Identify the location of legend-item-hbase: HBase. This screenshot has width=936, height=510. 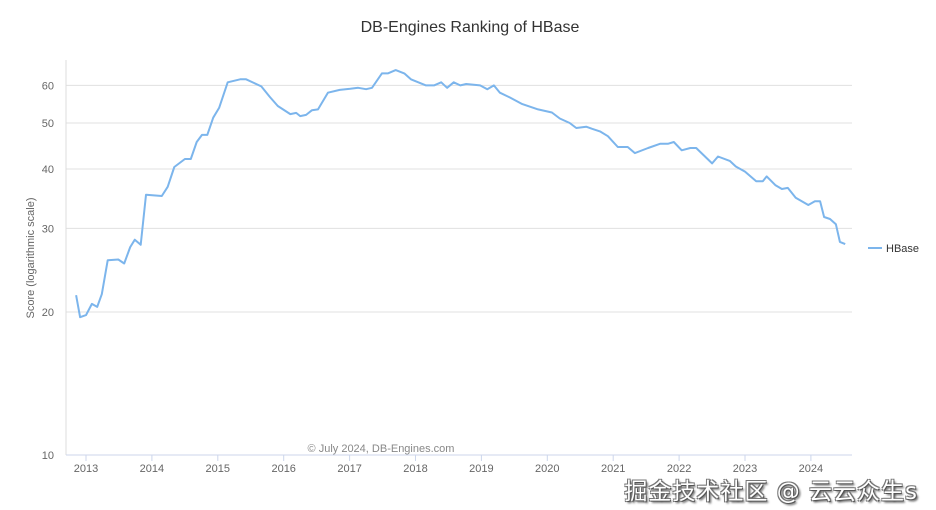
(893, 249).